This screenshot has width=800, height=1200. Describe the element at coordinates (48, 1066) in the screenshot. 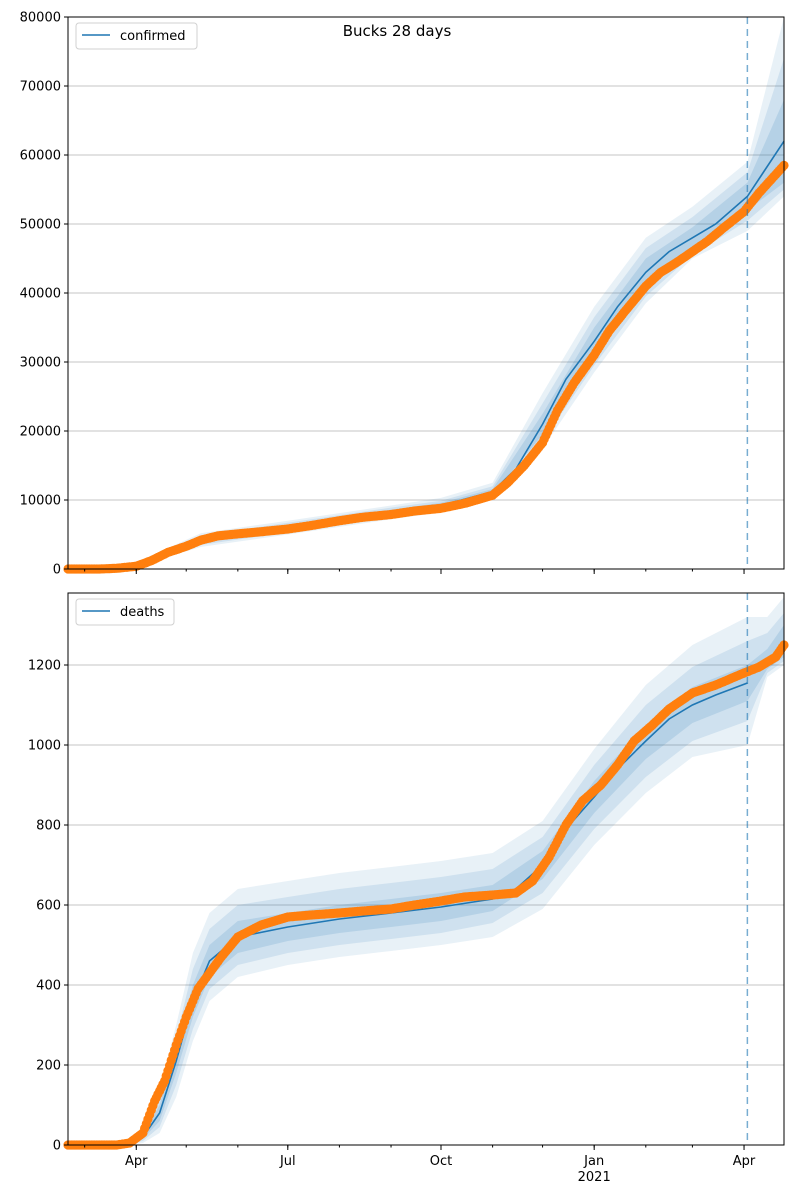

I see `y-tick-label: 200` at that location.